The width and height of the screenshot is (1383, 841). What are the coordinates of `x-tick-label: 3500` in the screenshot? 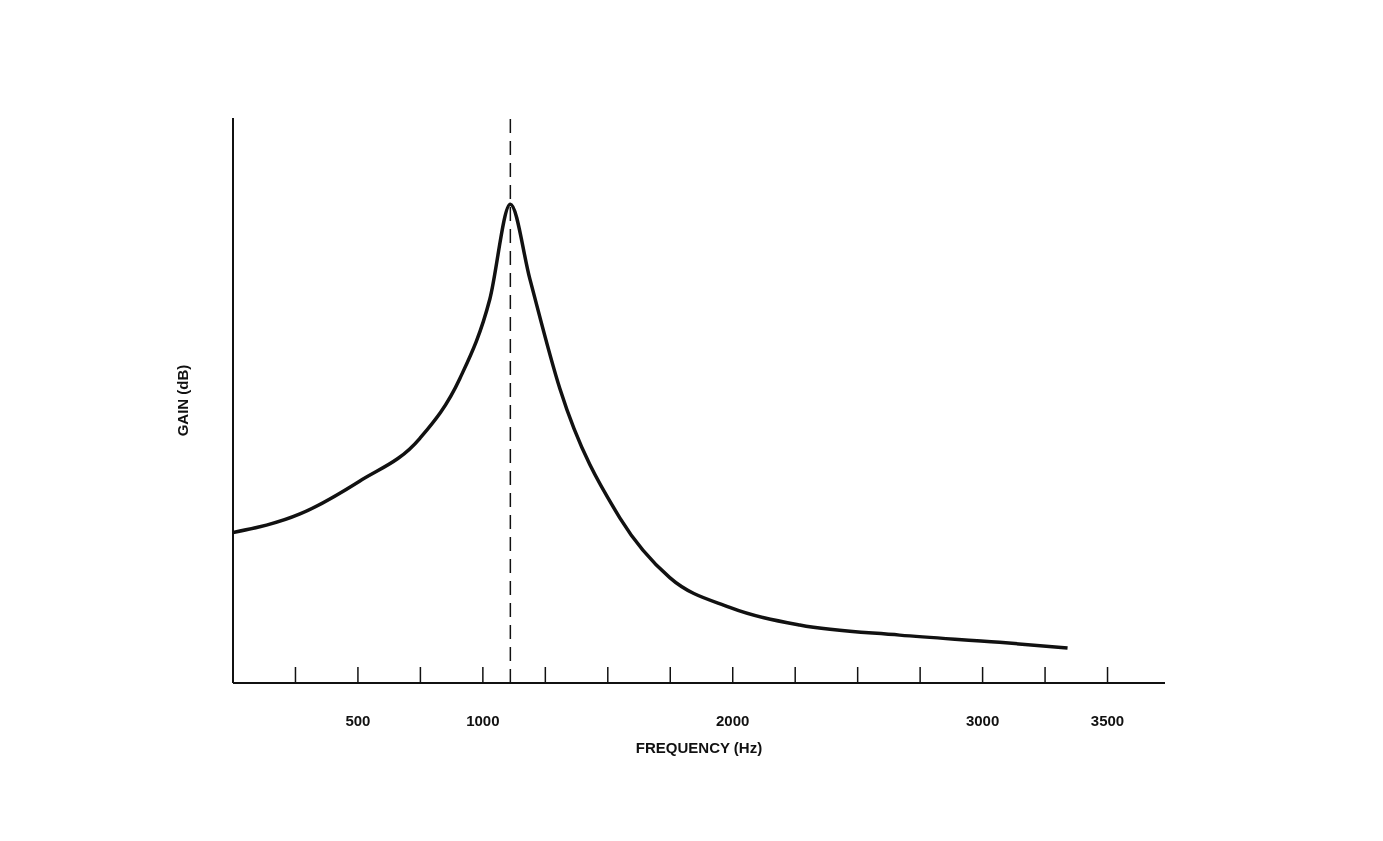 It's located at (1107, 720).